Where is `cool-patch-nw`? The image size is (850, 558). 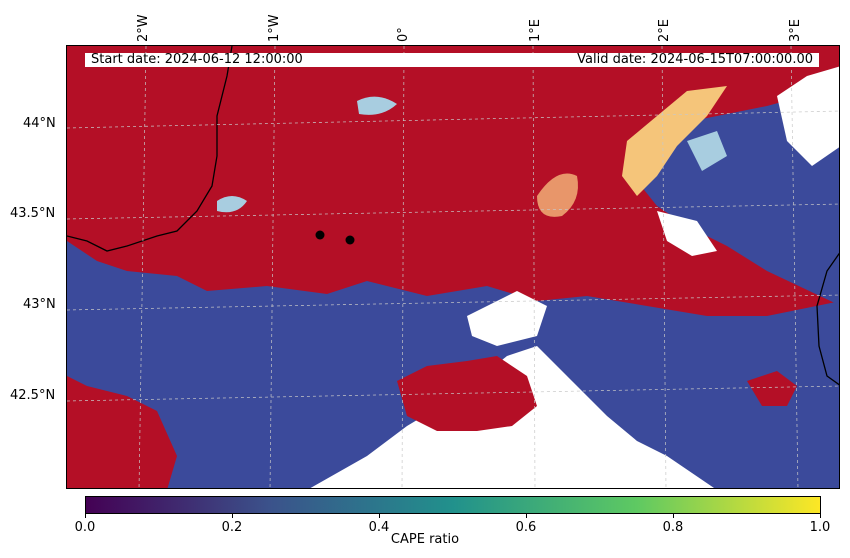 cool-patch-nw is located at coordinates (232, 204).